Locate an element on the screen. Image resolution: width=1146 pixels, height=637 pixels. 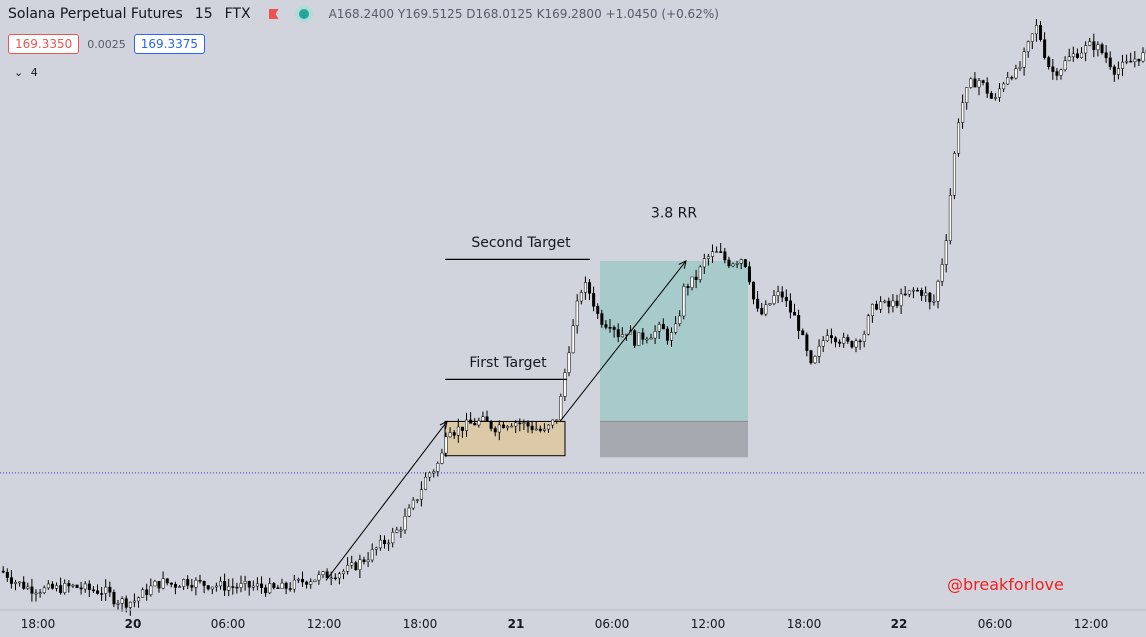
market-status-icon is located at coordinates (303, 14).